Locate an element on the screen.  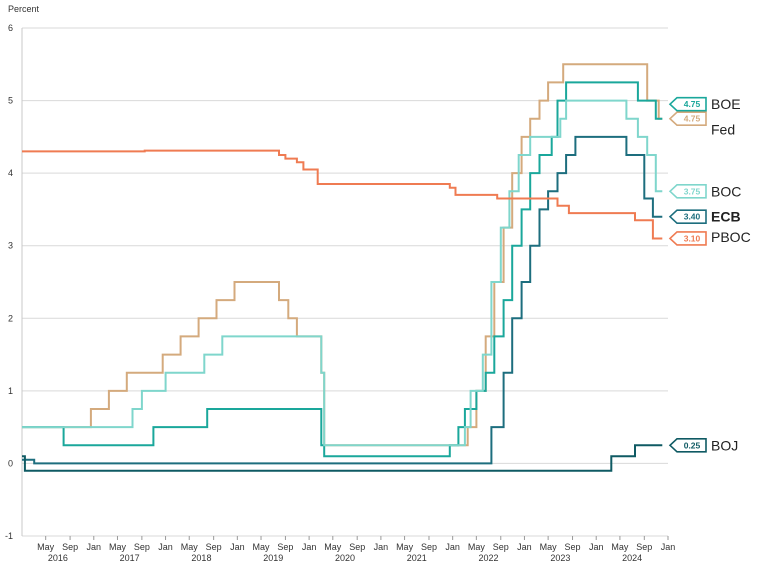
y-axis-ticks: -1 0 1 2 3 4 5 6 is located at coordinates (9, 282).